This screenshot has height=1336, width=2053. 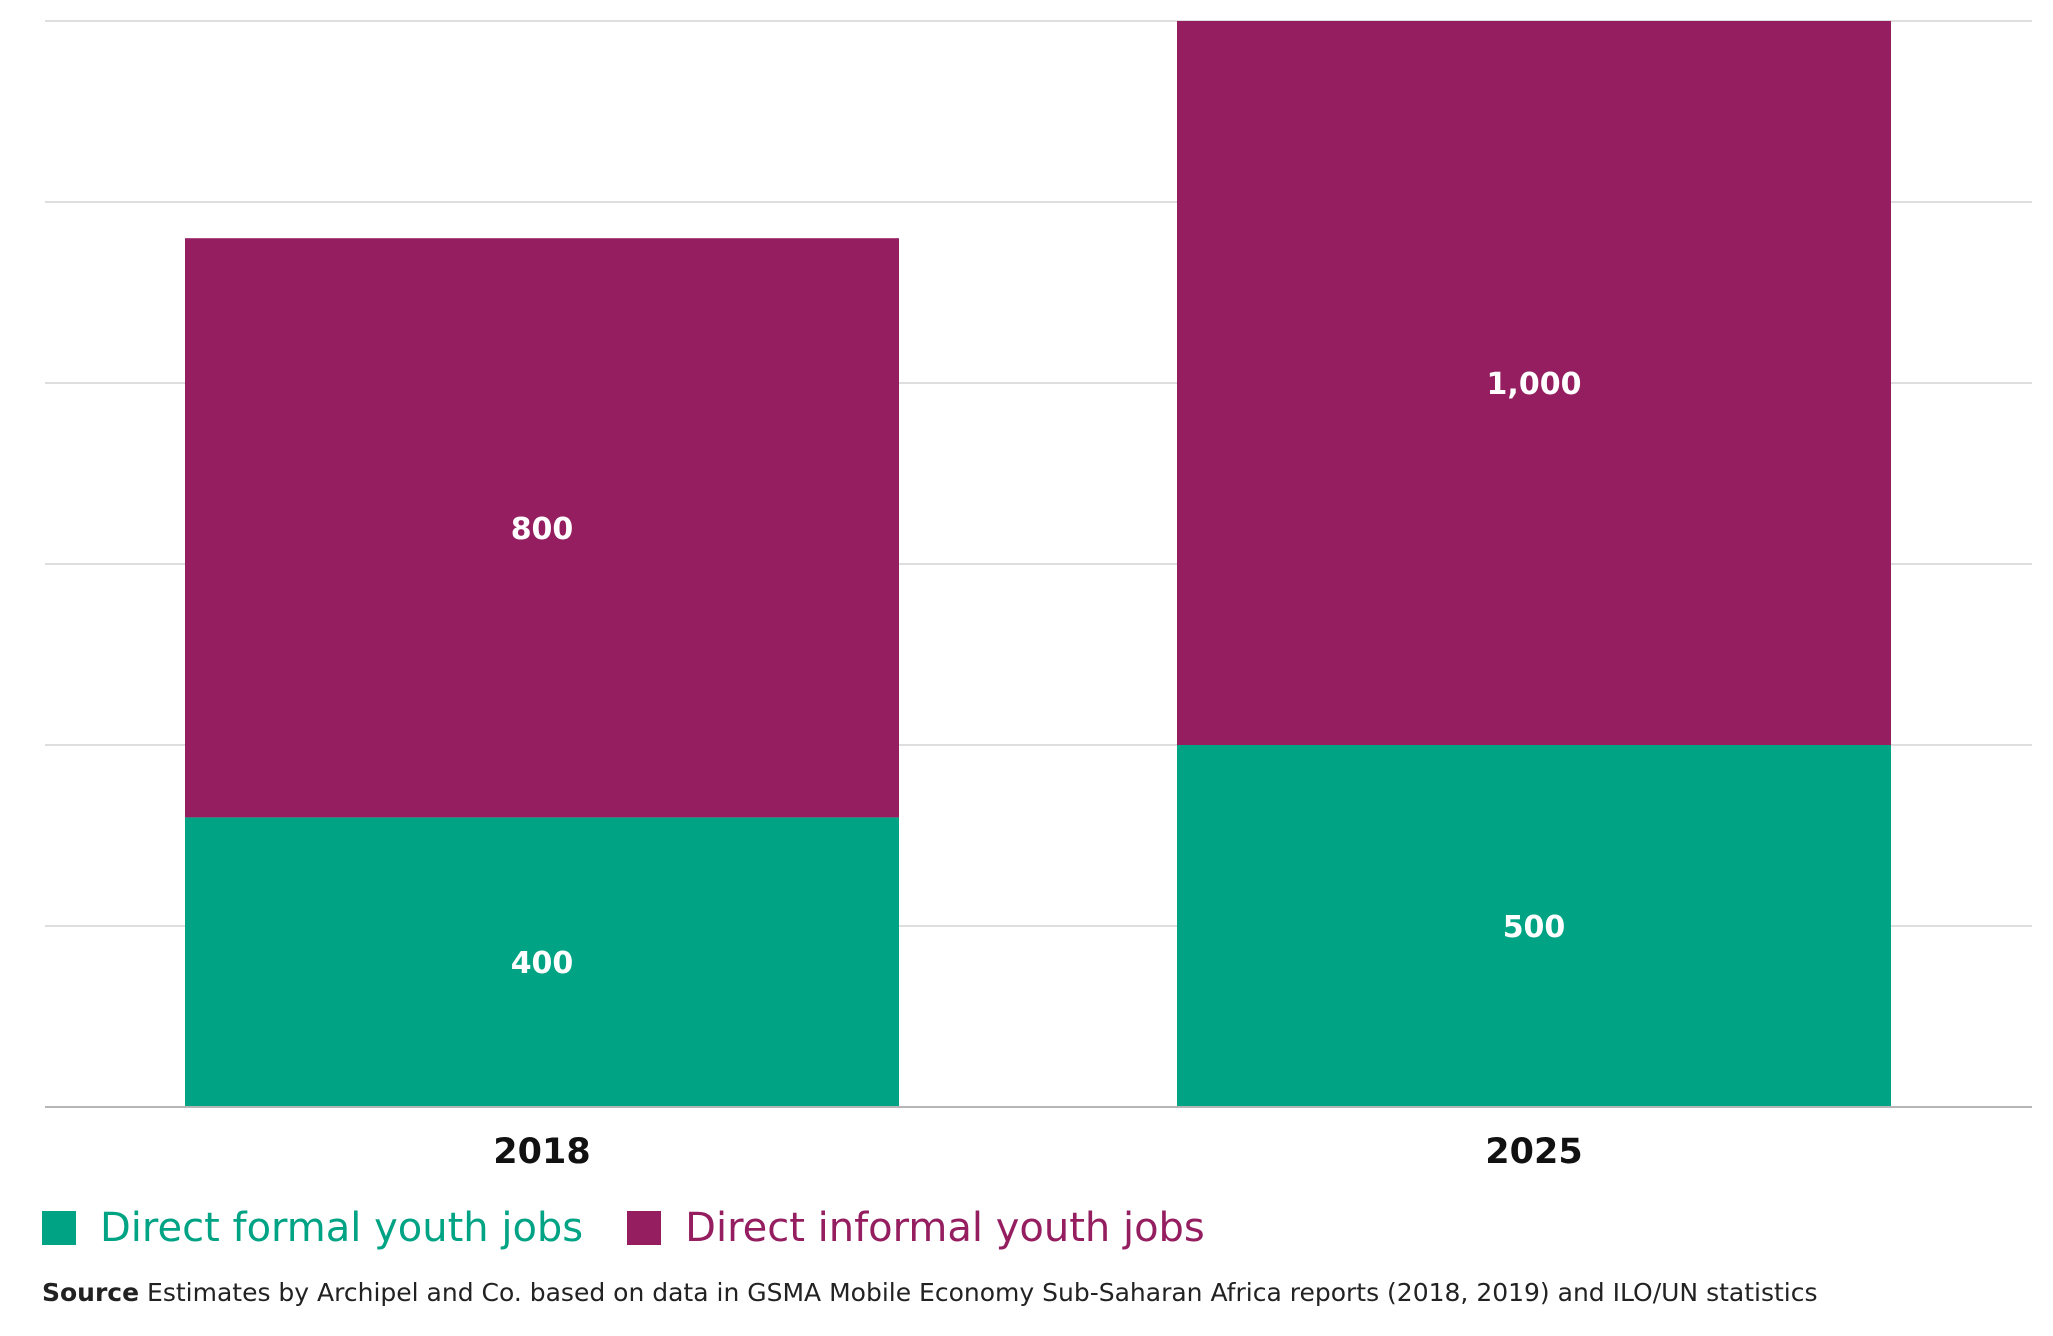 What do you see at coordinates (1037, 1152) in the screenshot?
I see `x-tick-labels: 2018 2025` at bounding box center [1037, 1152].